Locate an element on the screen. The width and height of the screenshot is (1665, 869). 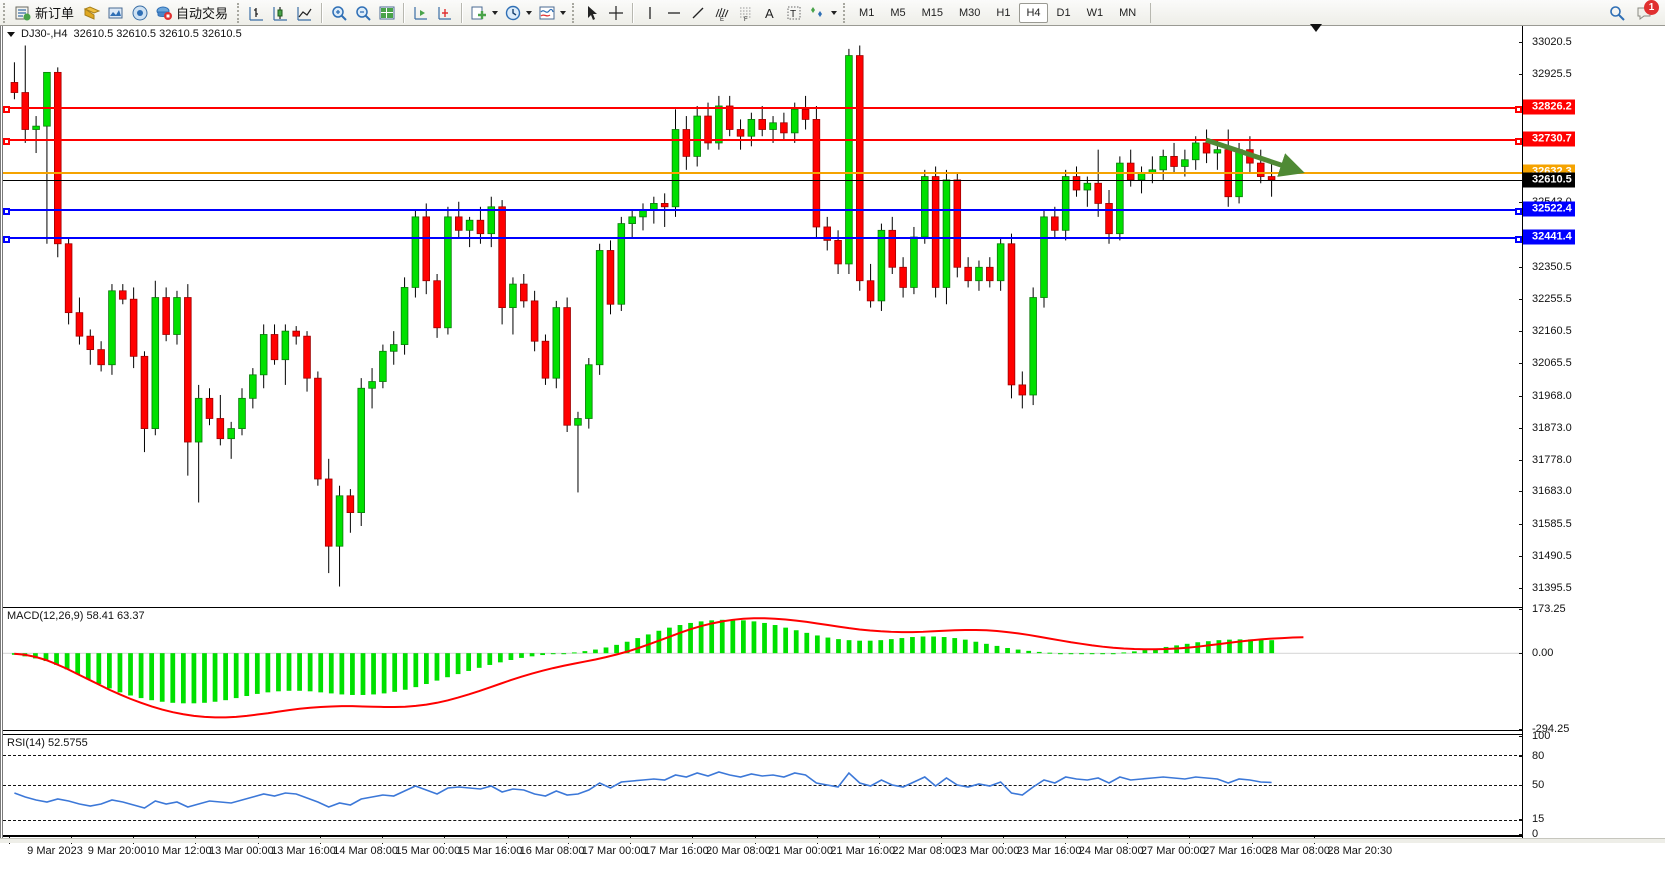
autotrade-button: 自动交易 is located at coordinates (193, 13).